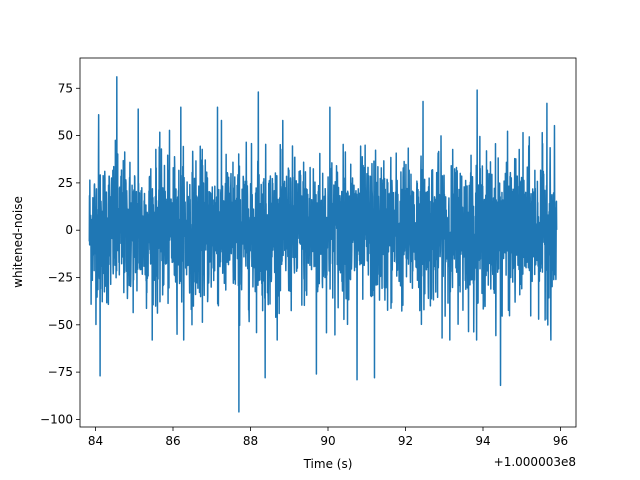  I want to click on y-tick-label: 25, so click(65, 183).